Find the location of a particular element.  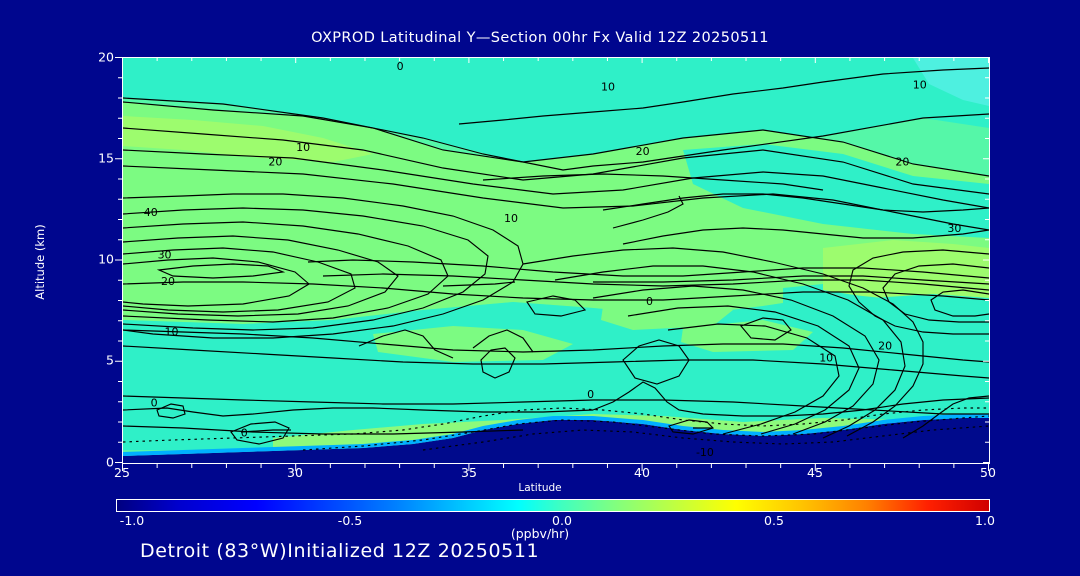

x-tick-35: 35 is located at coordinates (469, 472).